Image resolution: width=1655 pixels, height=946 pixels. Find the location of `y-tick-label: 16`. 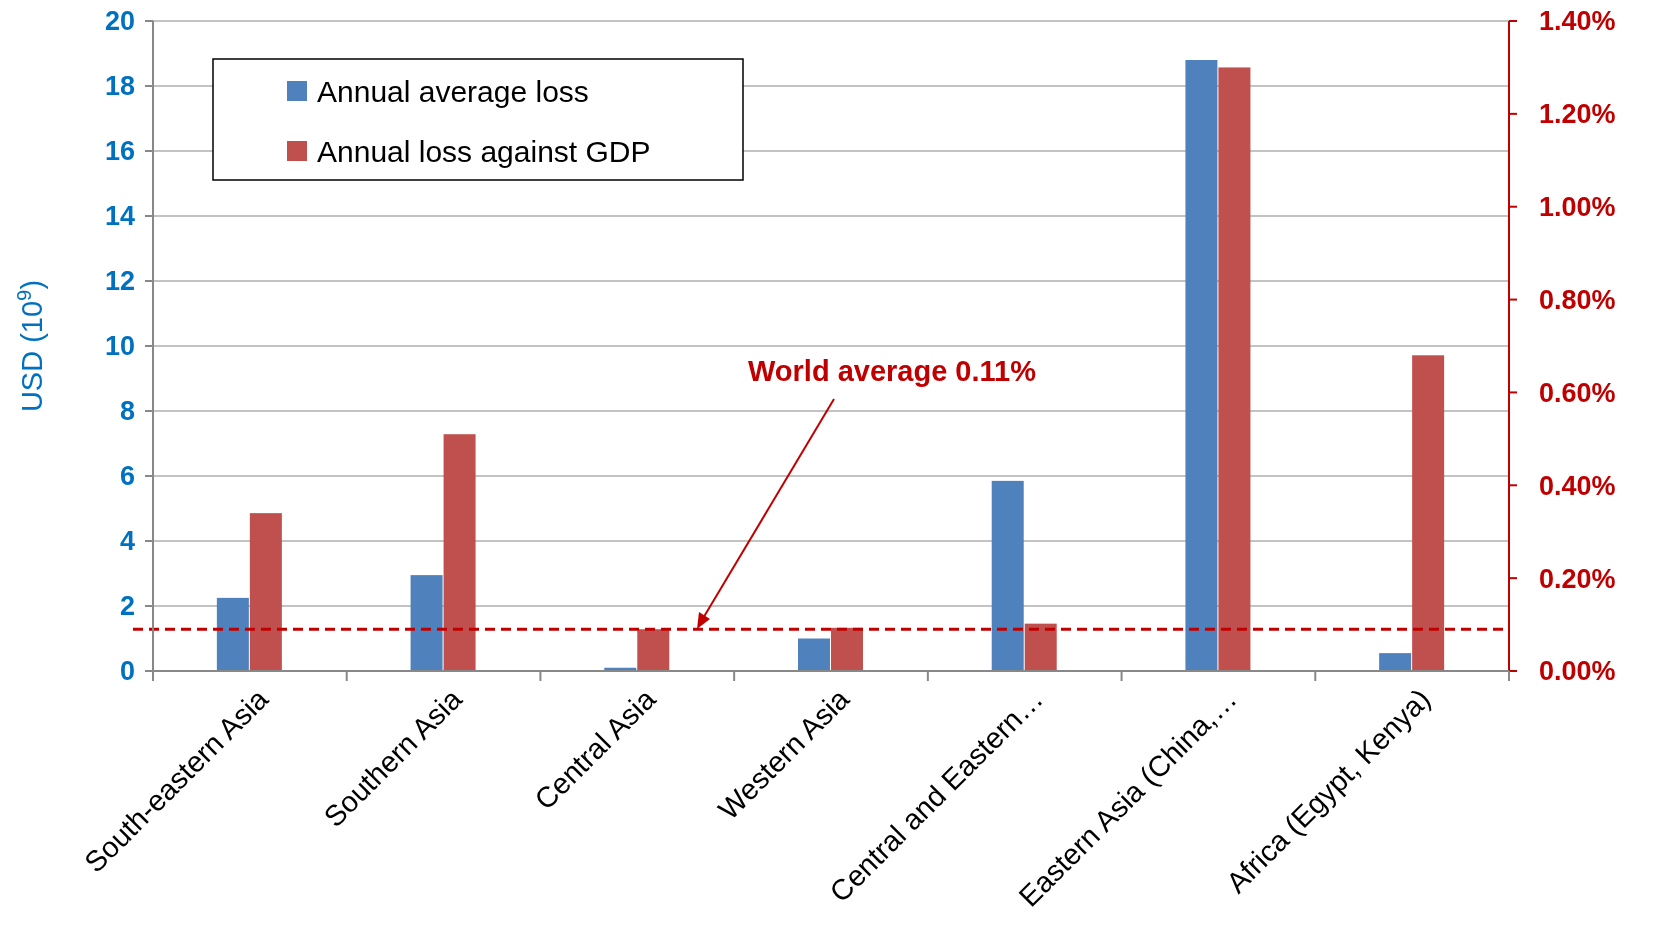

y-tick-label: 16 is located at coordinates (119, 151).